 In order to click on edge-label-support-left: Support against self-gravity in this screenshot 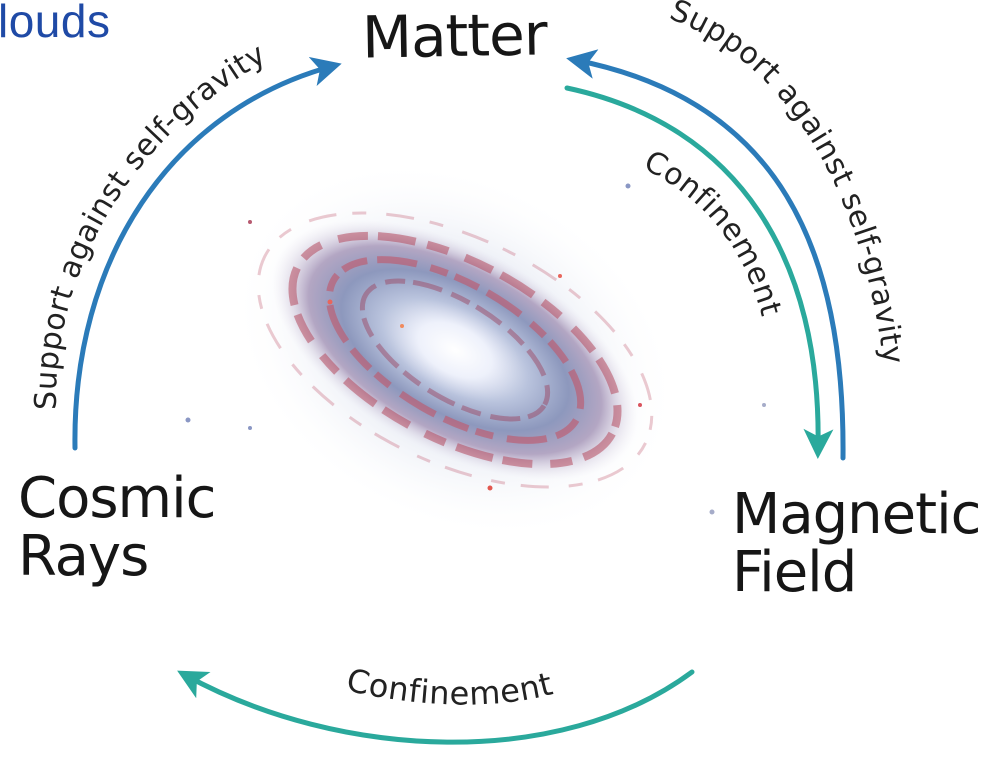, I will do `click(150, 223)`.